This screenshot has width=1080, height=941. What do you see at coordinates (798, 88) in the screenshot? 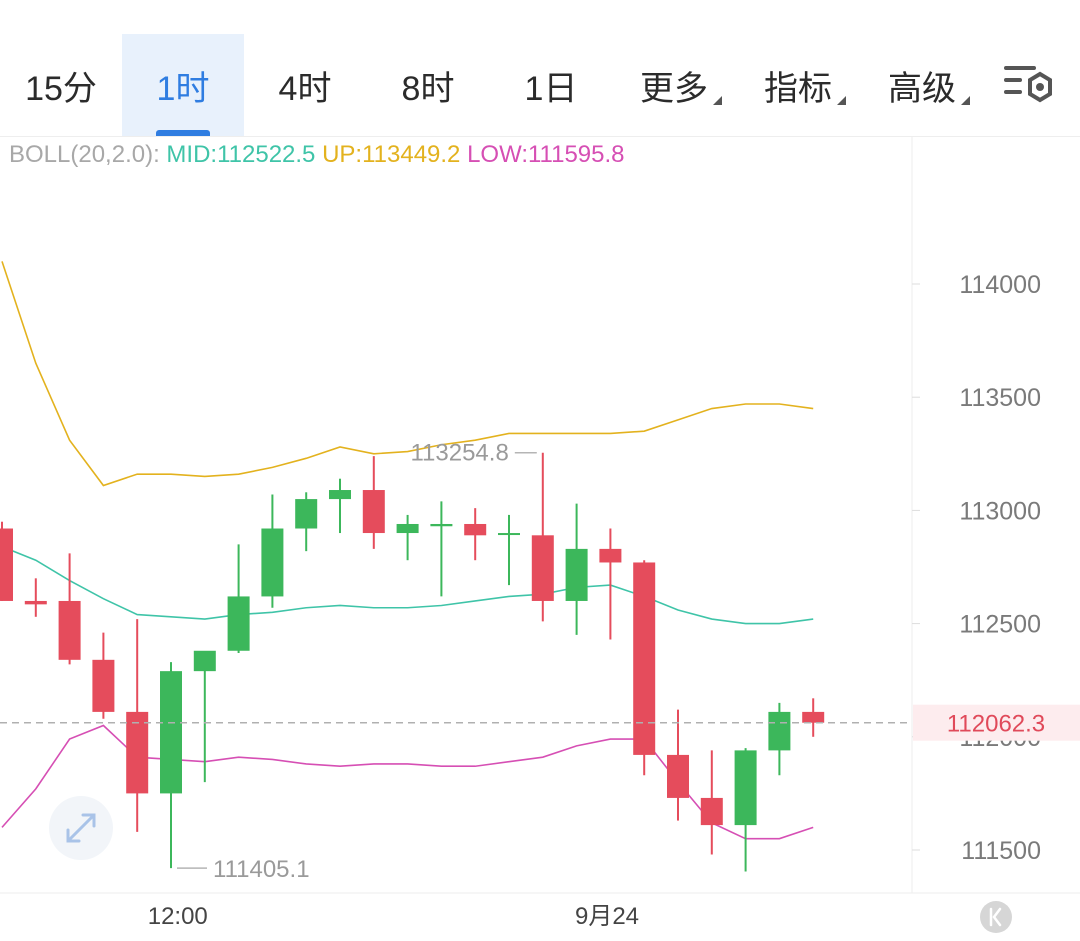
I see `tab-label: 指标` at bounding box center [798, 88].